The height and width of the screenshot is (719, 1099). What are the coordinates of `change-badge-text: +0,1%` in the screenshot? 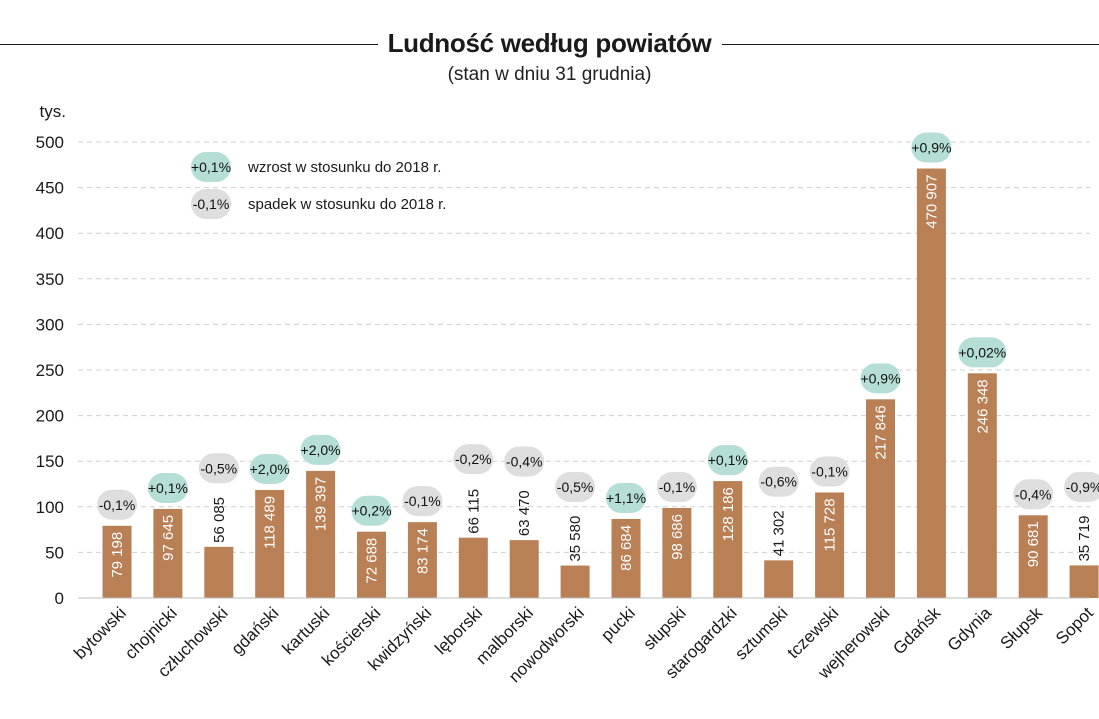 It's located at (168, 488).